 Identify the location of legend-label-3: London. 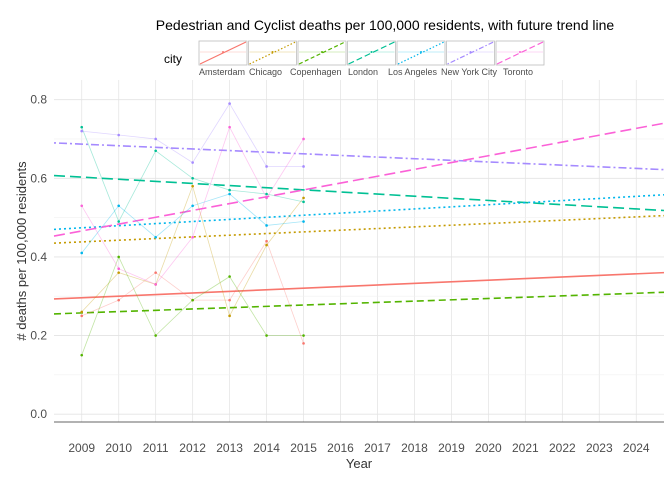
(363, 72).